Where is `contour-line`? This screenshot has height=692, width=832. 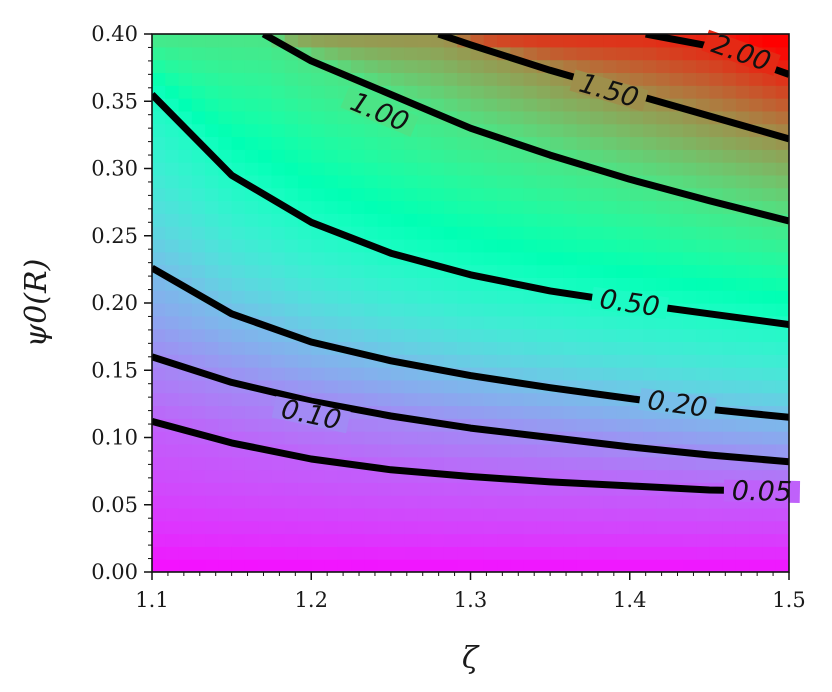
contour-line is located at coordinates (470, 409).